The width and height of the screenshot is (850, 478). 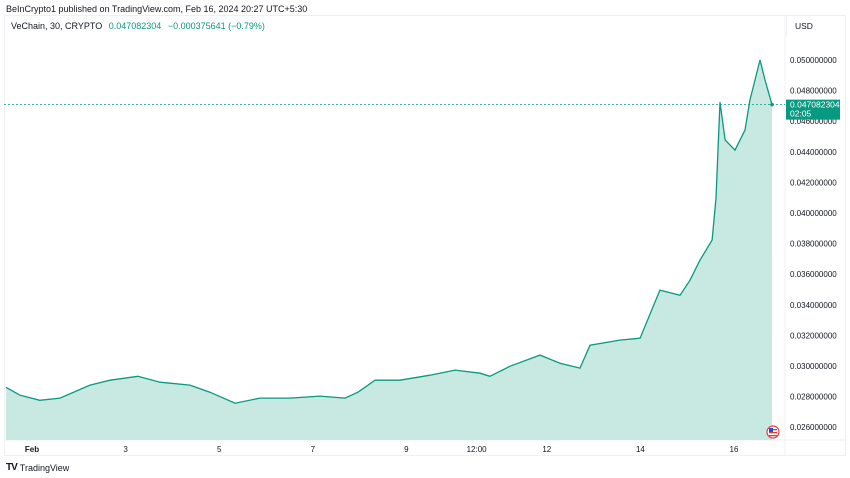 What do you see at coordinates (640, 449) in the screenshot?
I see `x-tick-label: 14` at bounding box center [640, 449].